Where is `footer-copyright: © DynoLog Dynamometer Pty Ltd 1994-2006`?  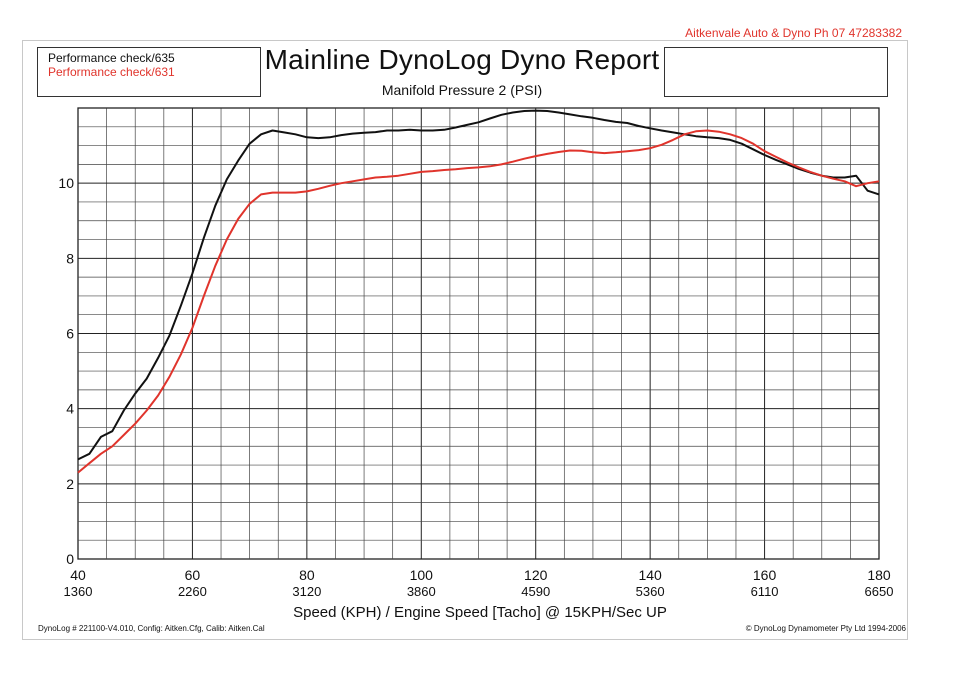 footer-copyright: © DynoLog Dynamometer Pty Ltd 1994-2006 is located at coordinates (825, 628).